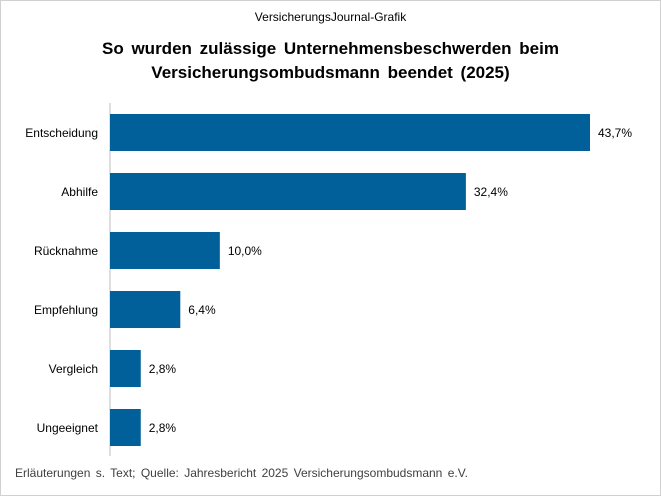 The height and width of the screenshot is (496, 661). What do you see at coordinates (615, 133) in the screenshot?
I see `value-label-0: 43,7%` at bounding box center [615, 133].